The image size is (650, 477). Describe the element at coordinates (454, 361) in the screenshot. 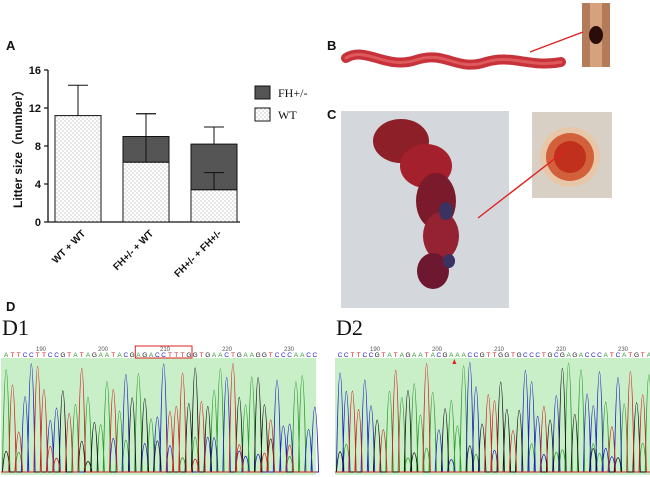

I see `mutation-arrow` at that location.